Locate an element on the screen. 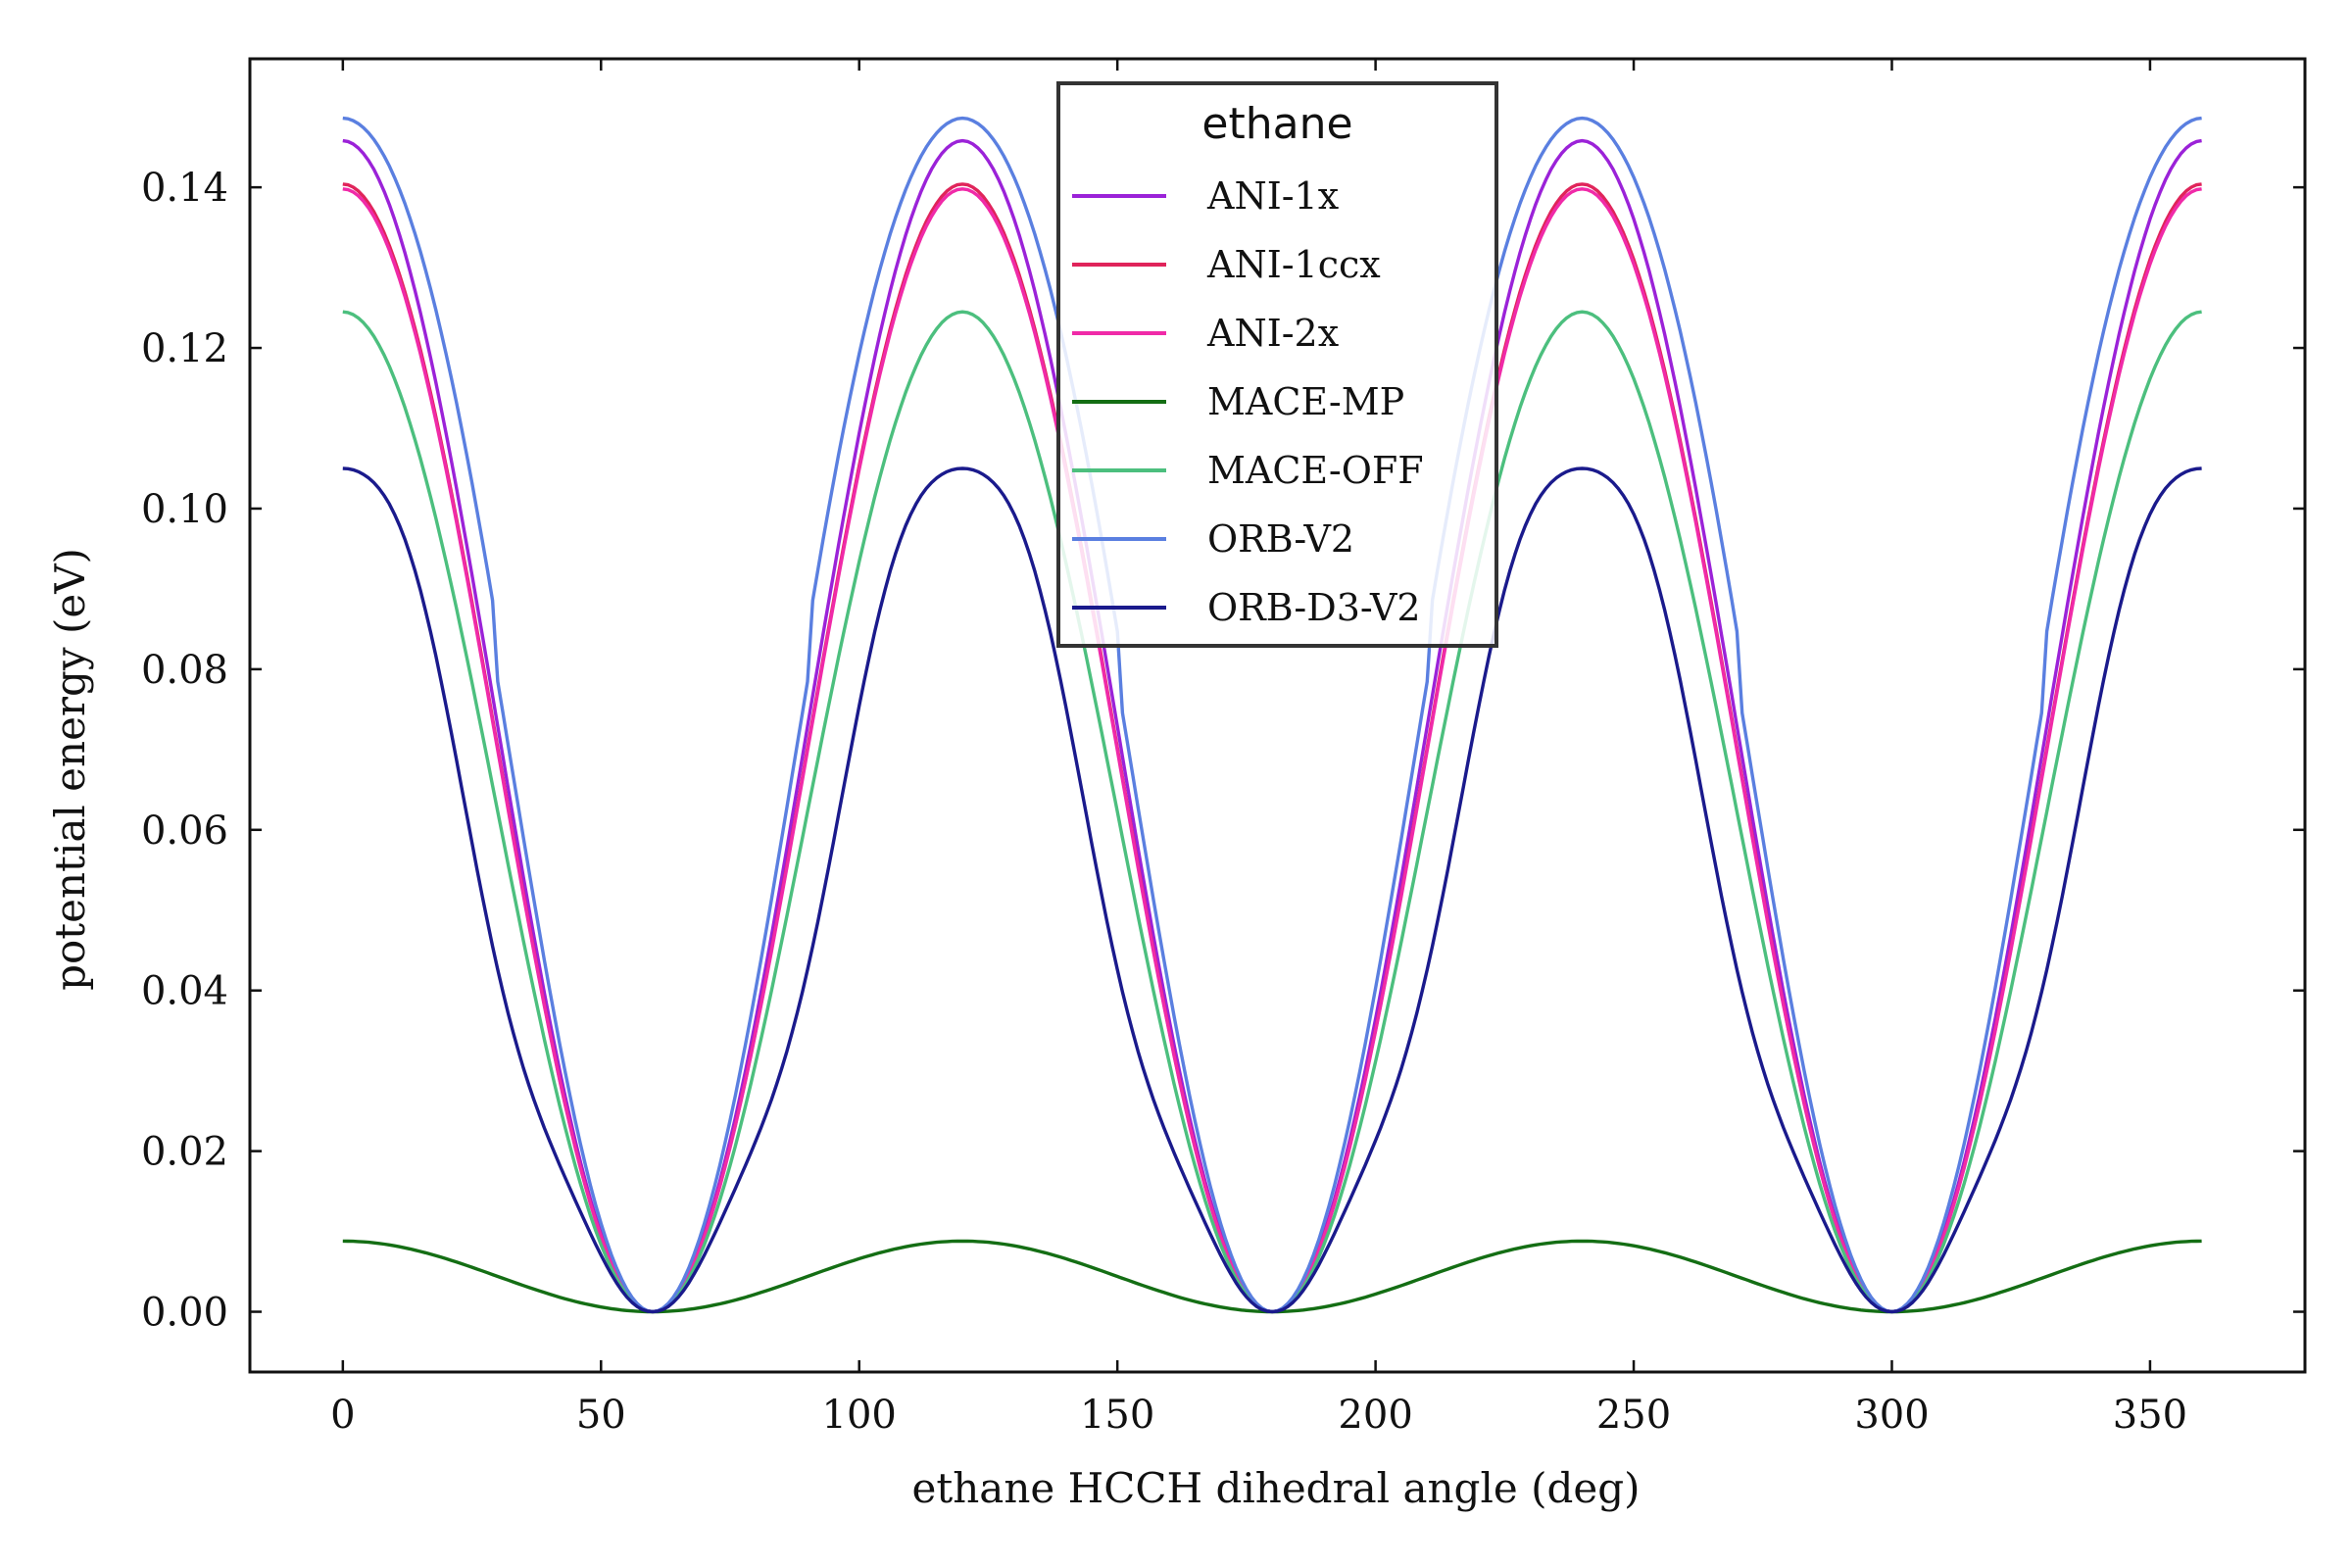 The image size is (2352, 1568). x-tick-label: 200 is located at coordinates (1375, 1415).